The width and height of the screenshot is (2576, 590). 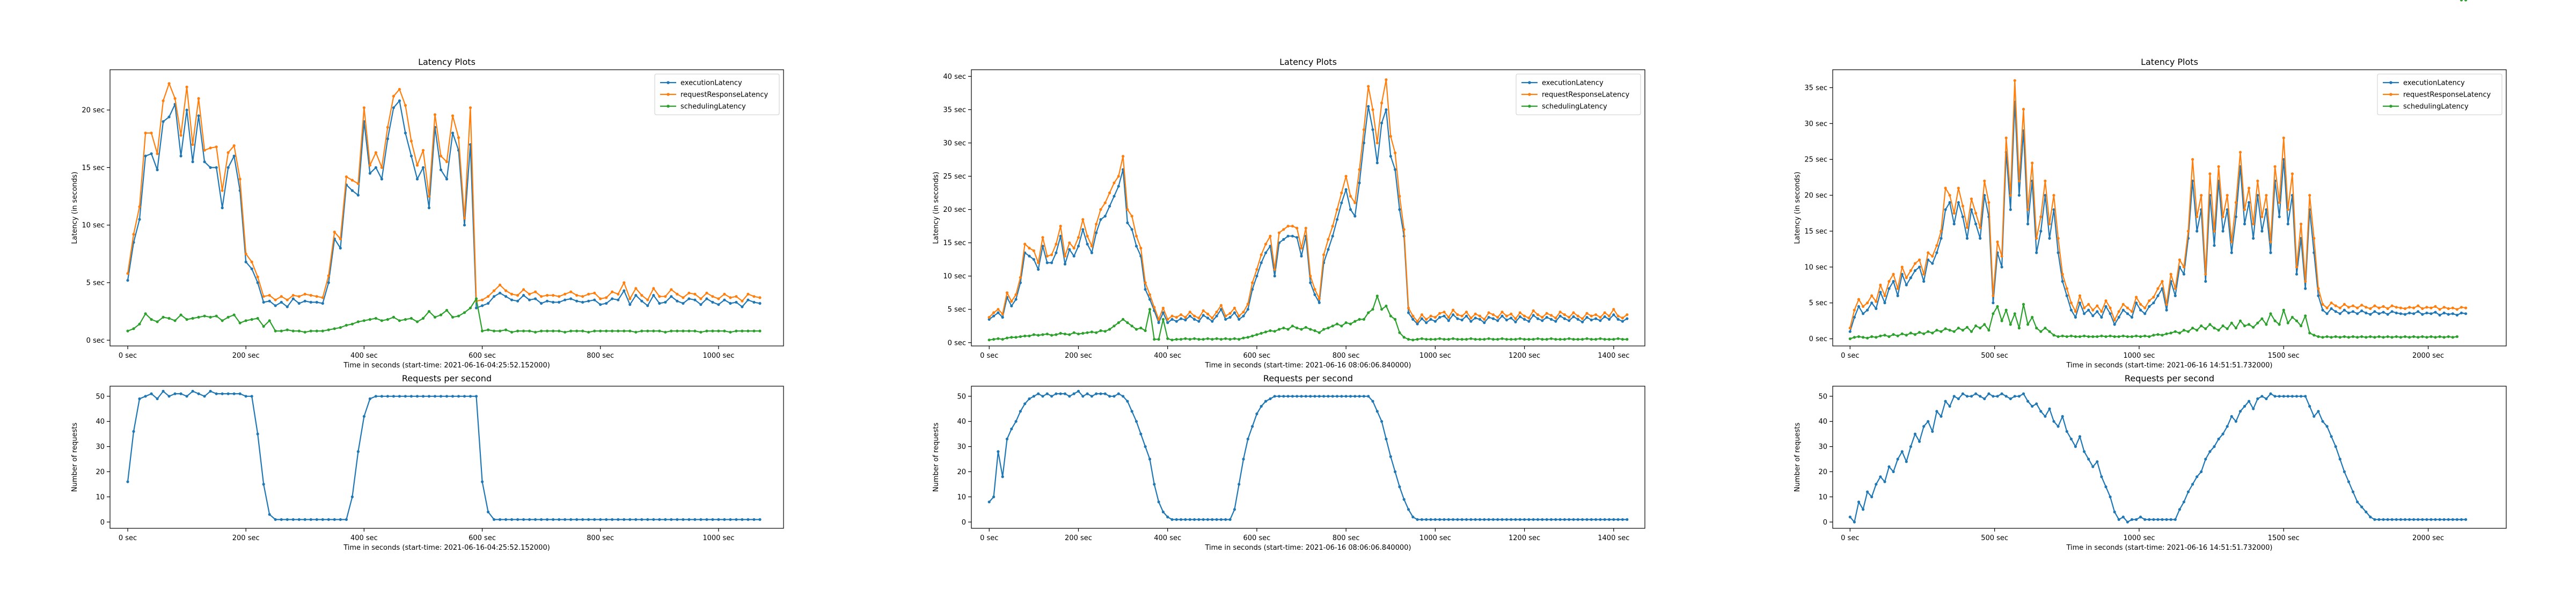 I want to click on series-requests-per-second, so click(x=444, y=455).